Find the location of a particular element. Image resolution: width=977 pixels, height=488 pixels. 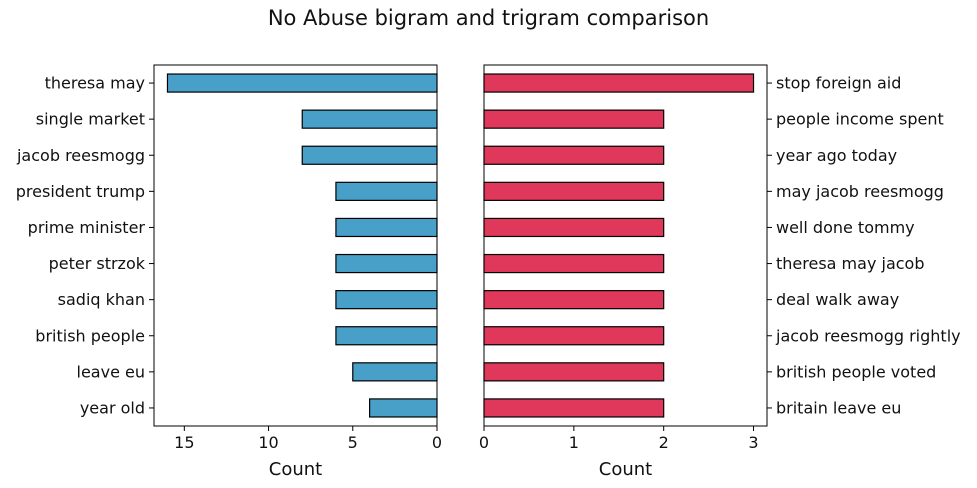

bigram-category-label: theresa may is located at coordinates (95, 83).